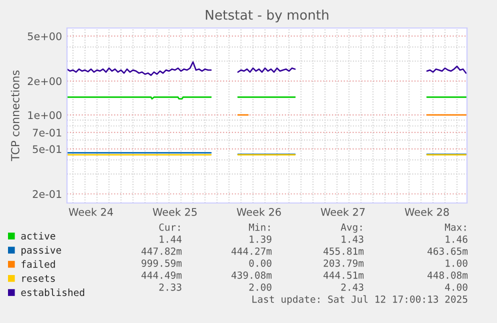 This screenshot has width=497, height=323. What do you see at coordinates (448, 275) in the screenshot?
I see `text: 448.08m` at bounding box center [448, 275].